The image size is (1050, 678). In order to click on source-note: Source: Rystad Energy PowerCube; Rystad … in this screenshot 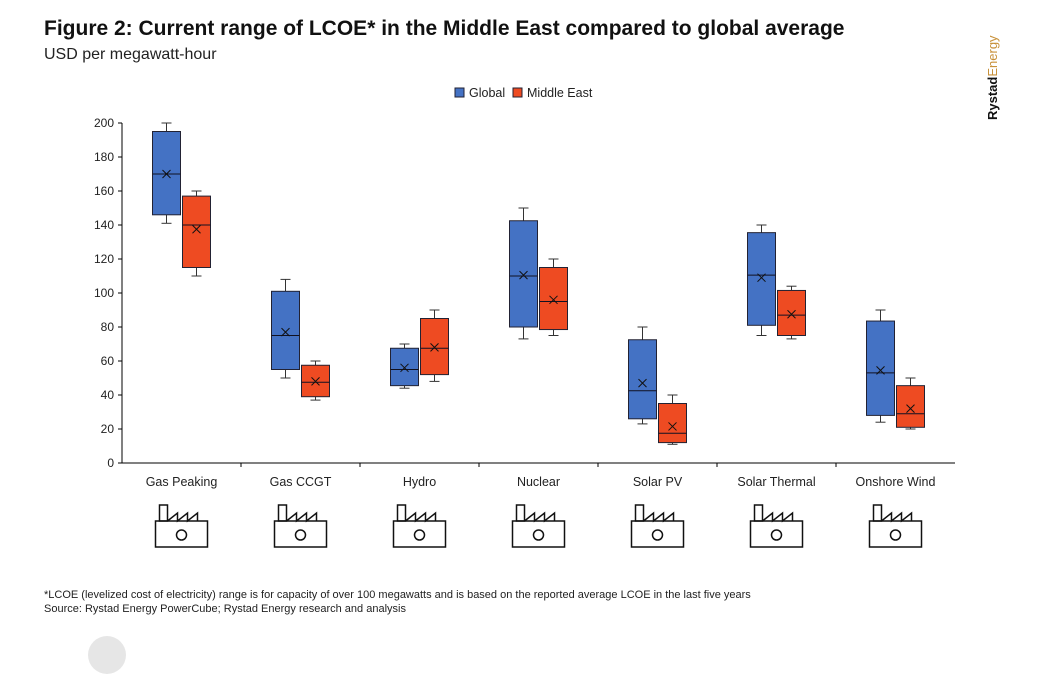, I will do `click(225, 609)`.